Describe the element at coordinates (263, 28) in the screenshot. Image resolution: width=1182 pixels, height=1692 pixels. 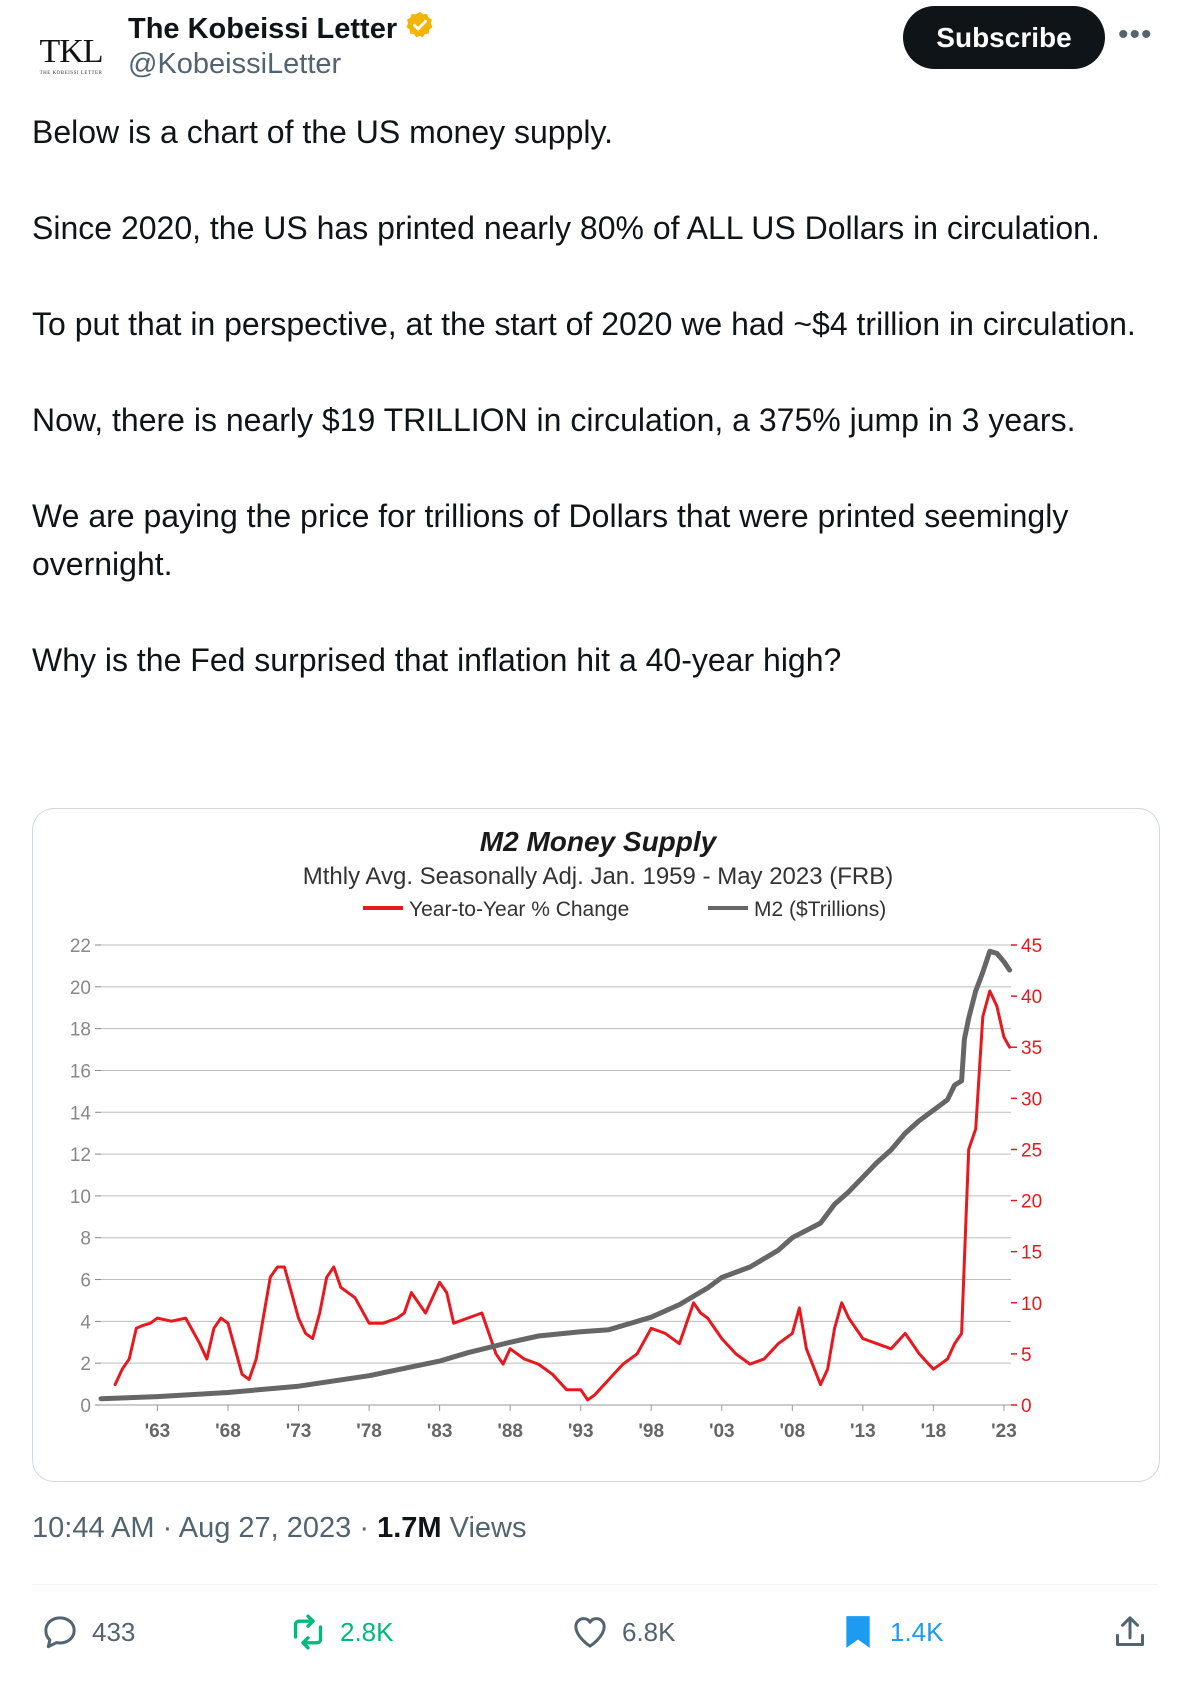
I see `author-name: The Kobeissi Letter` at that location.